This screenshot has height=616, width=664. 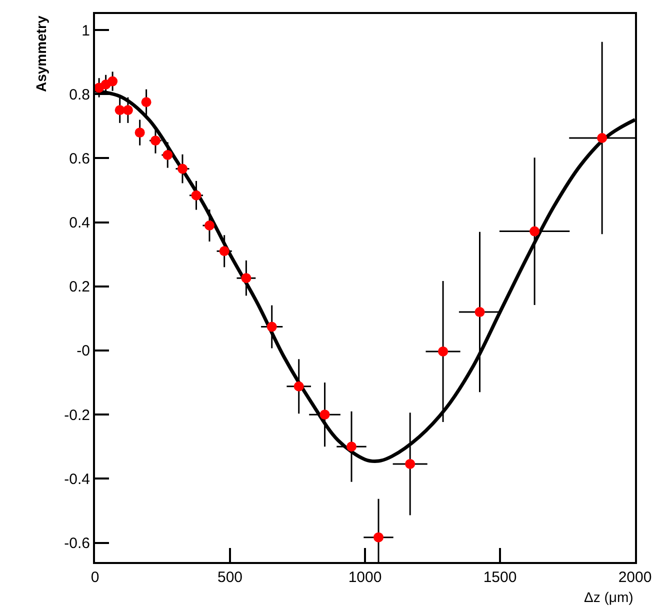 I want to click on y-tick-label: -0, so click(x=83, y=351).